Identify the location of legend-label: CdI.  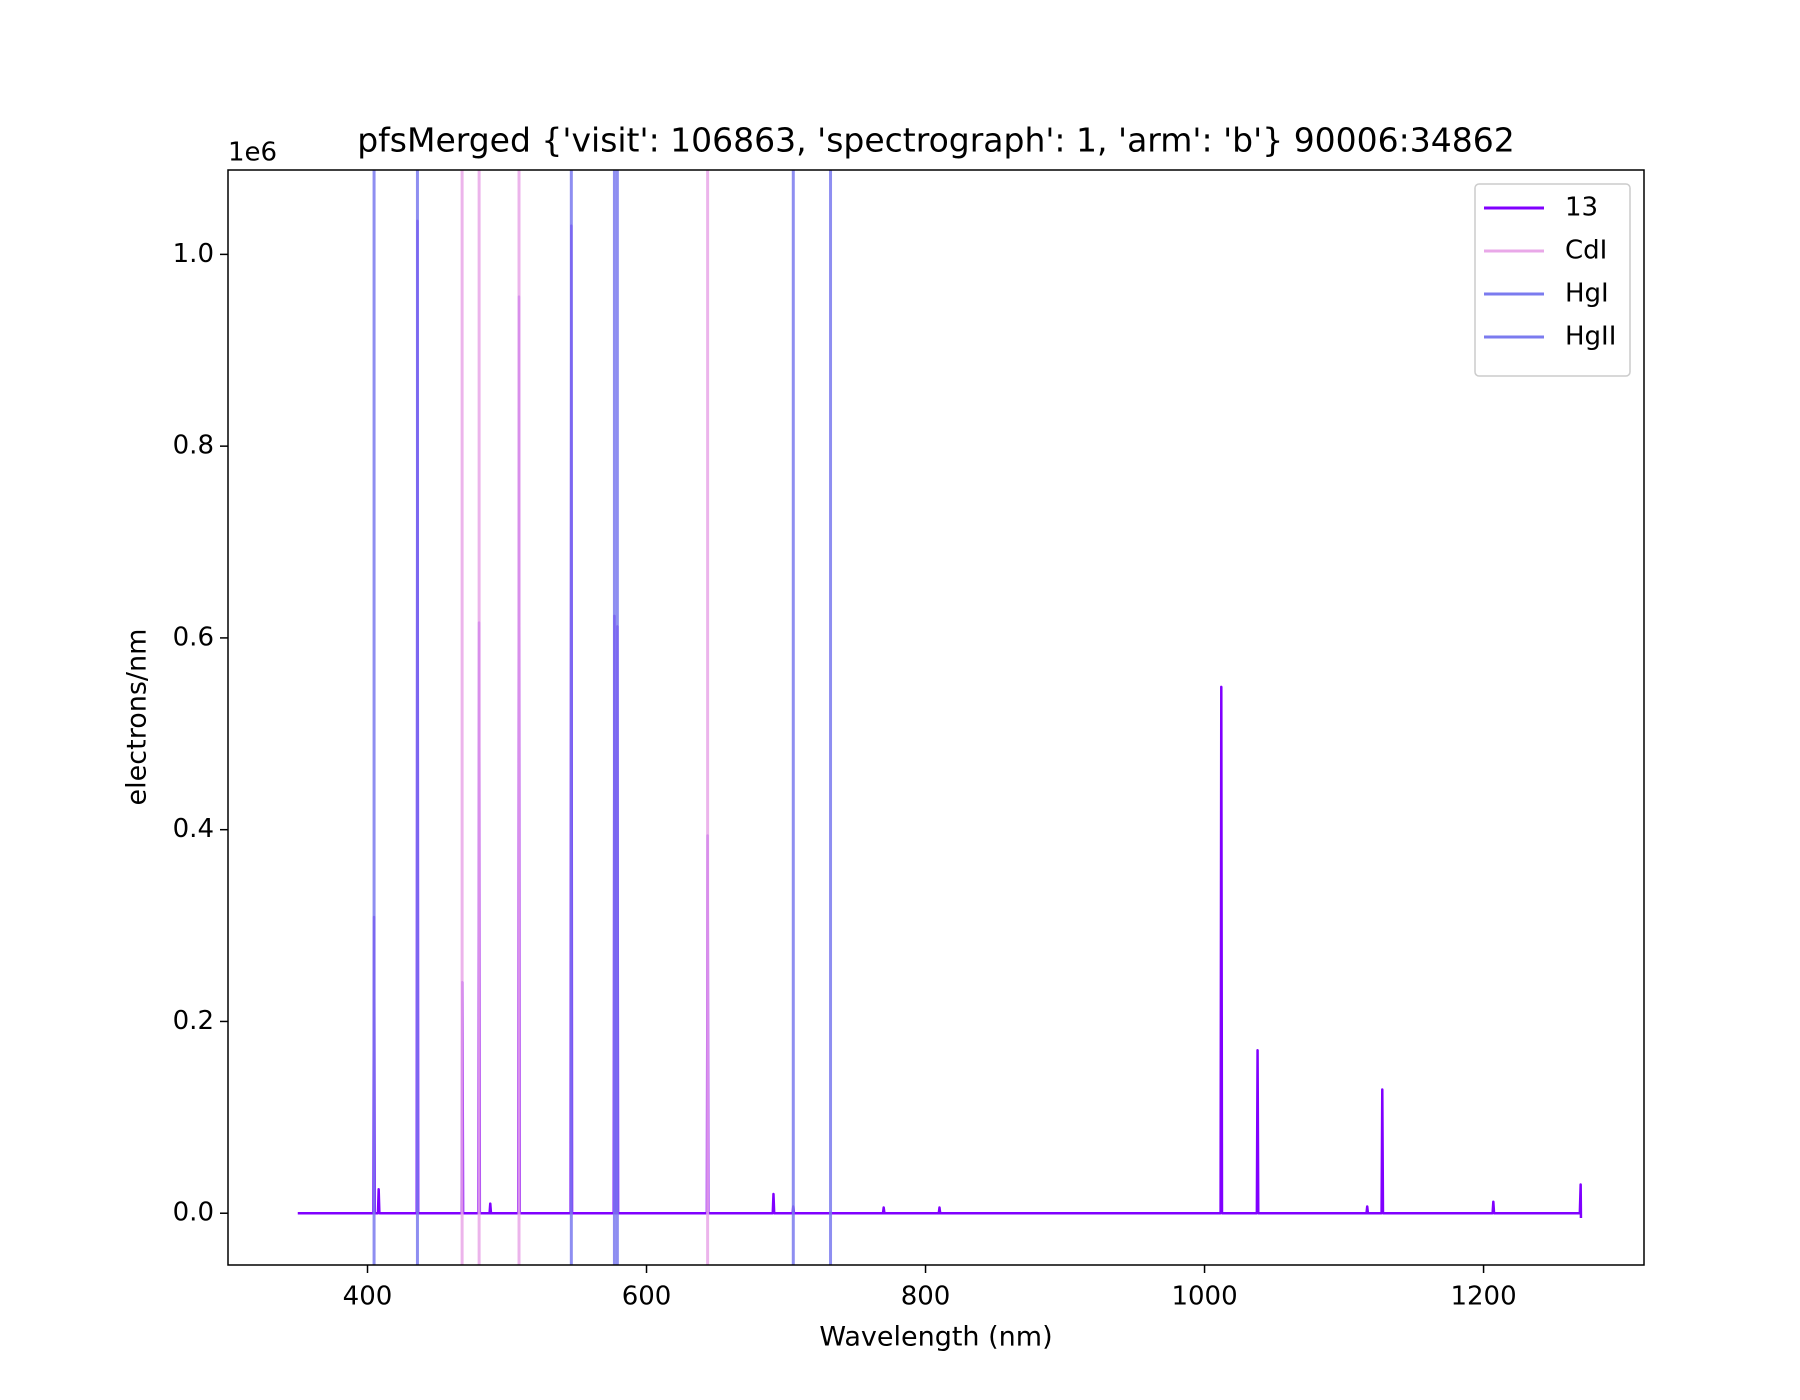
(1586, 251).